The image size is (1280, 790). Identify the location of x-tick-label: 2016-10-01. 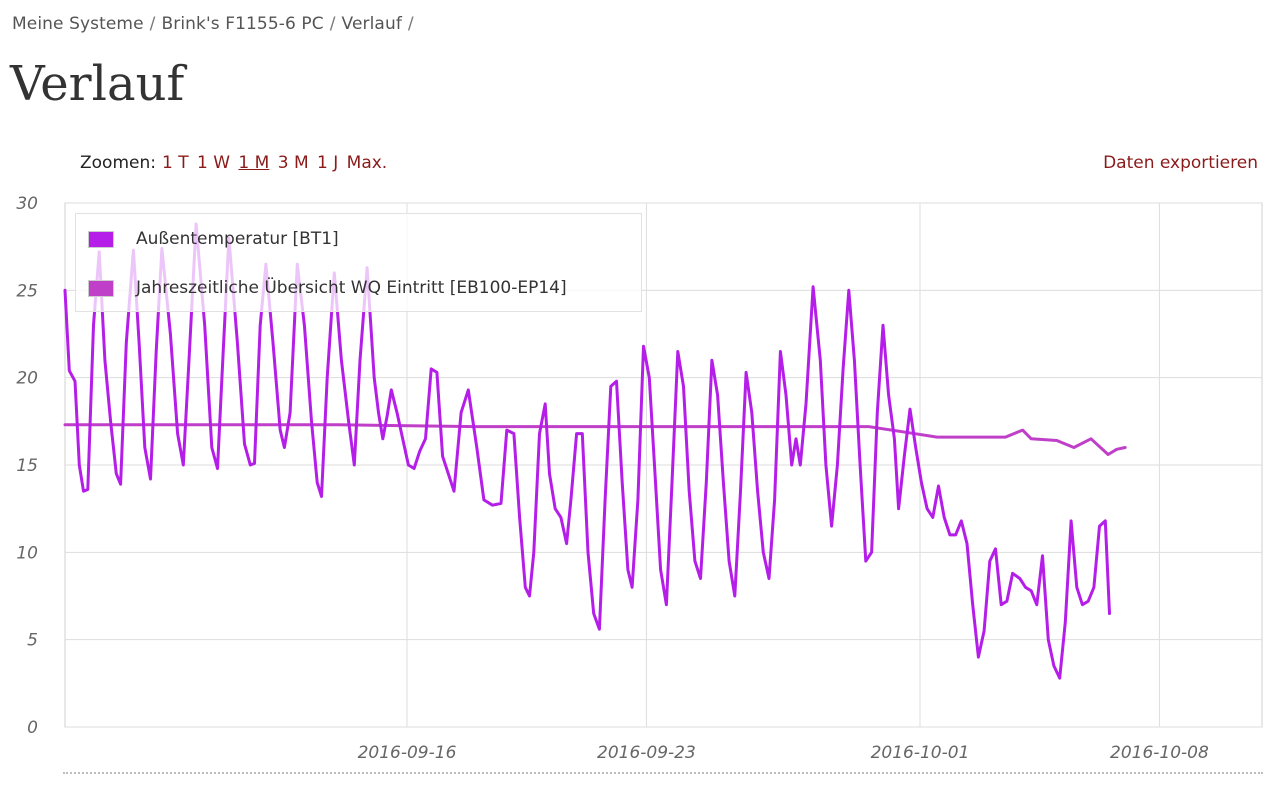
(920, 753).